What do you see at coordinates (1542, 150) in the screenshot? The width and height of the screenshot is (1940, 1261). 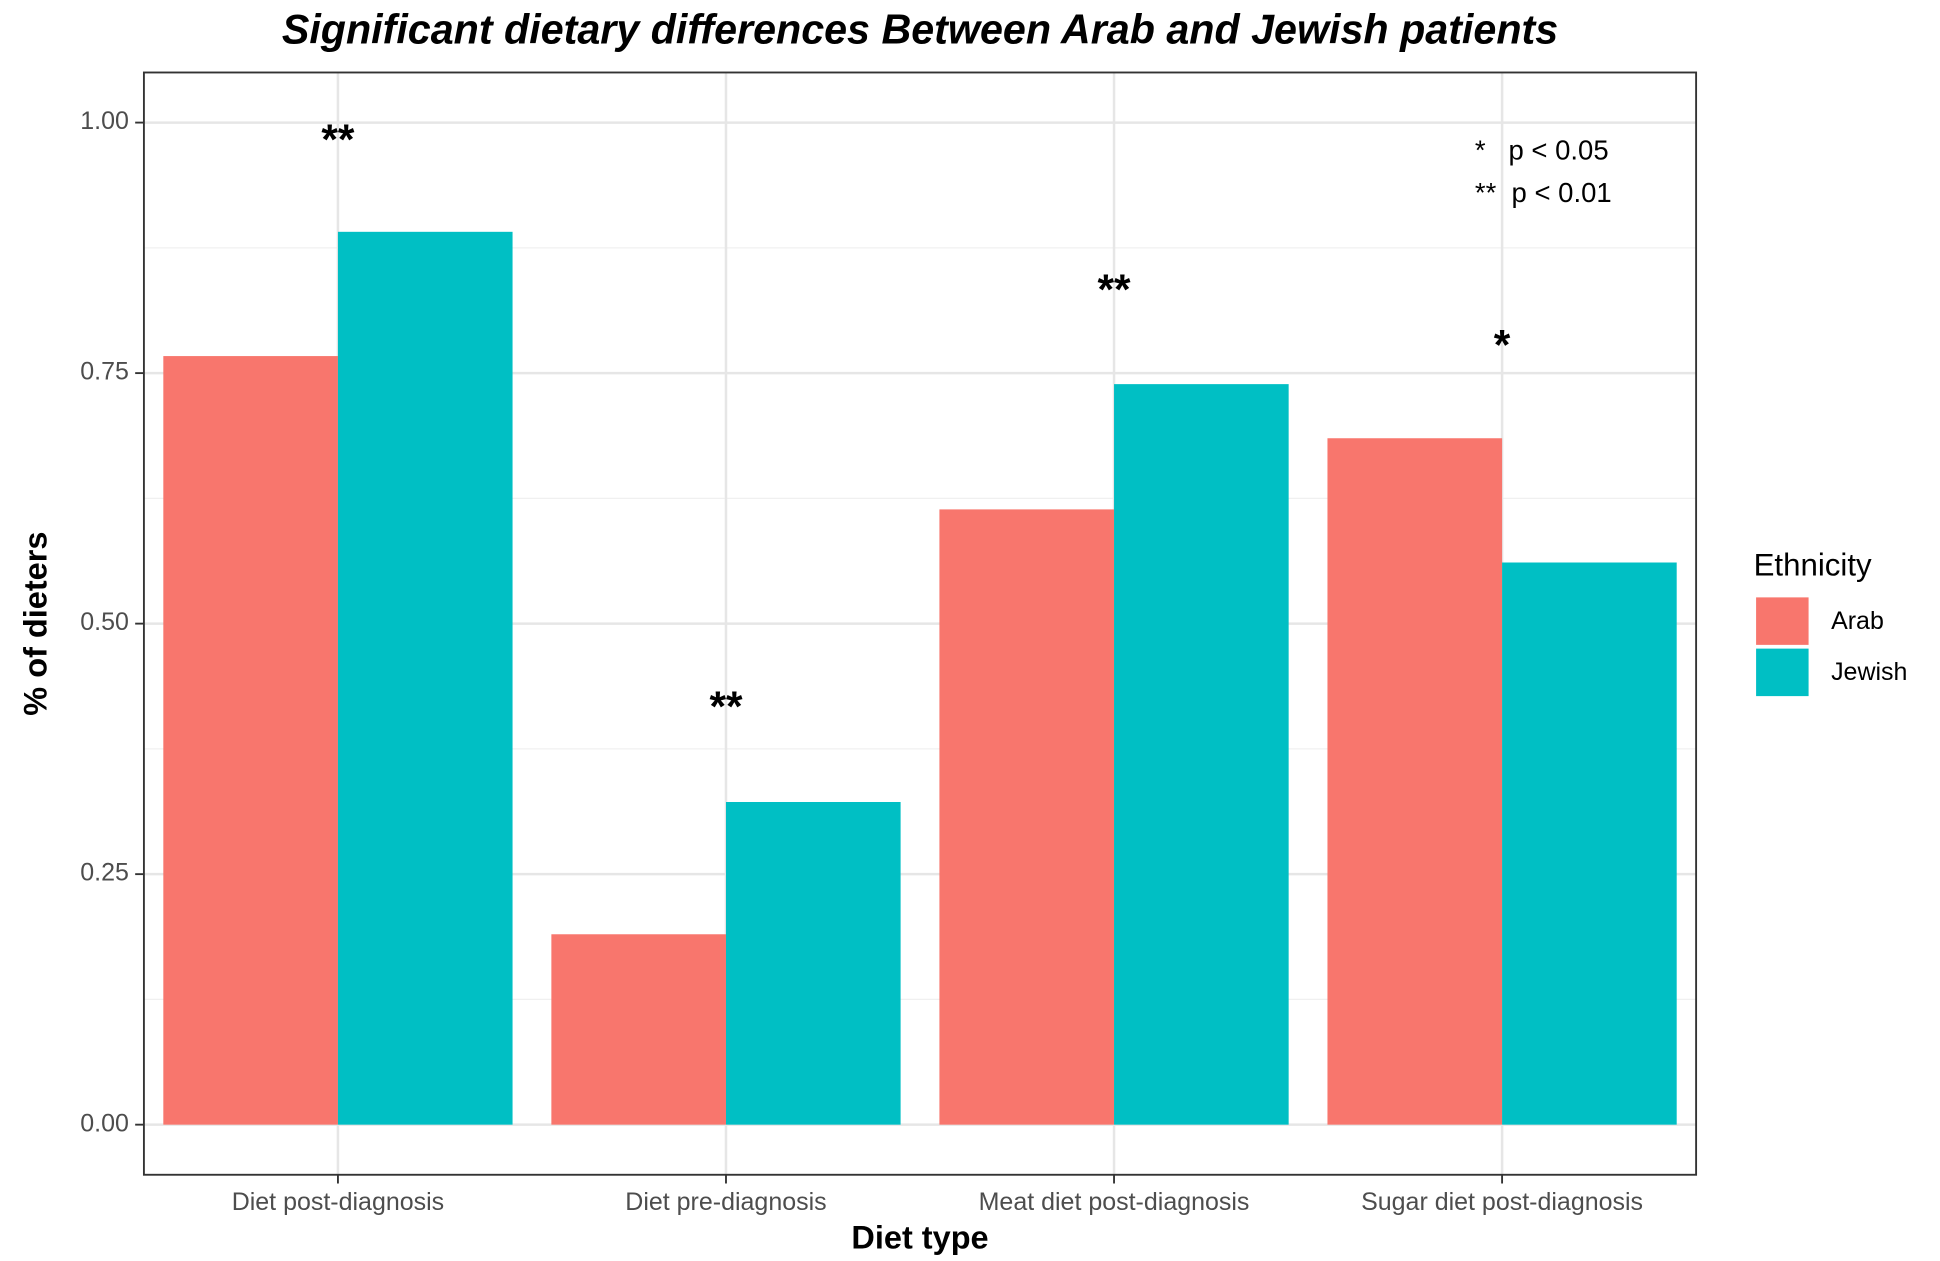 I see `p-value-note: * p < 0.05` at bounding box center [1542, 150].